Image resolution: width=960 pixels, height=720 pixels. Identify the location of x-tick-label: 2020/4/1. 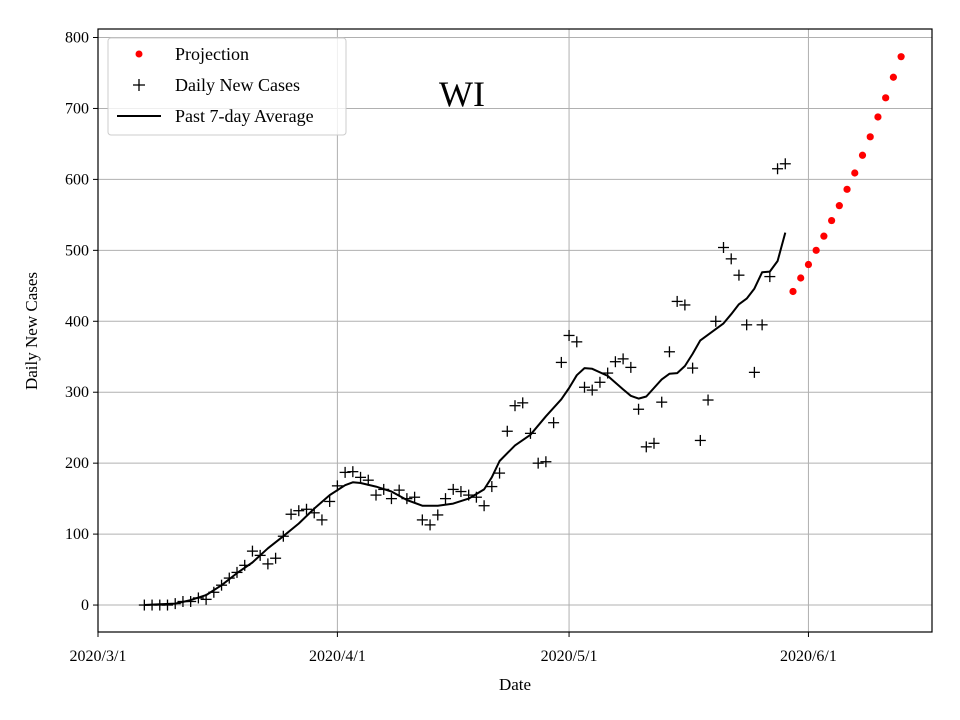
(337, 656).